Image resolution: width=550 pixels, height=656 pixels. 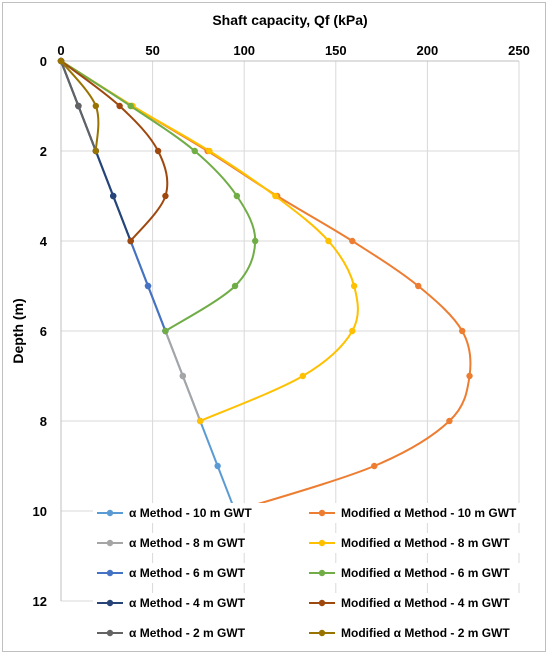 I want to click on x-tick-label: 200, so click(x=428, y=50).